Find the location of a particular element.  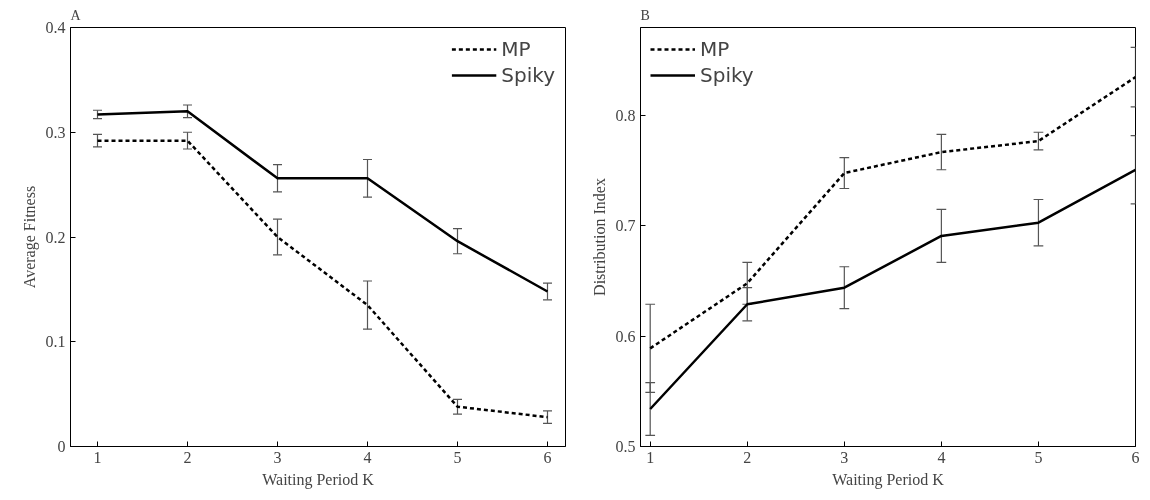

chart-title: A is located at coordinates (76, 15).